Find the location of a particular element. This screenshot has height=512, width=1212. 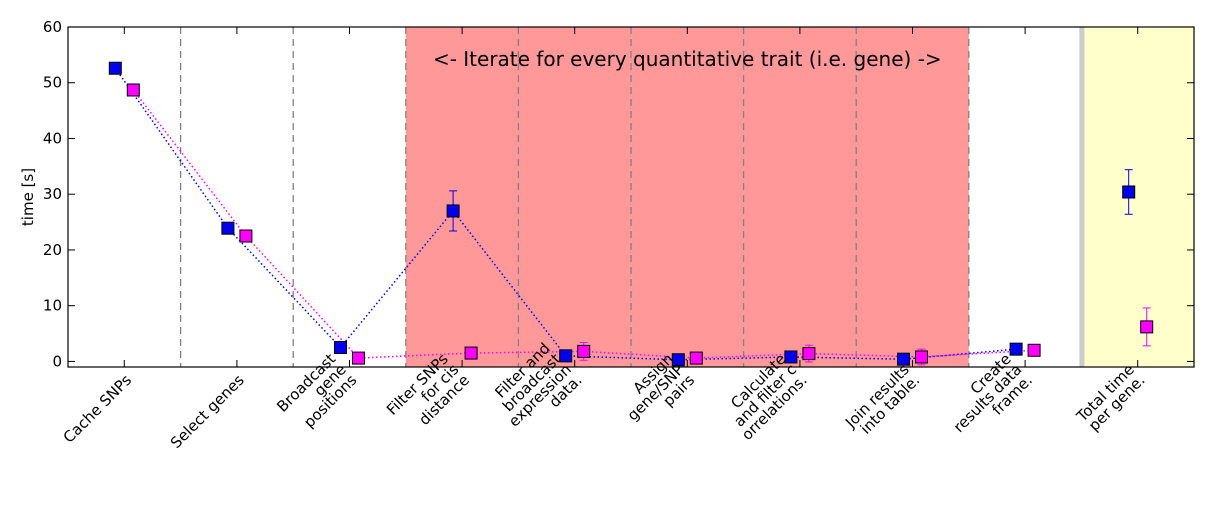

x-category-label: Broadcastgenepositions is located at coordinates (316, 393).